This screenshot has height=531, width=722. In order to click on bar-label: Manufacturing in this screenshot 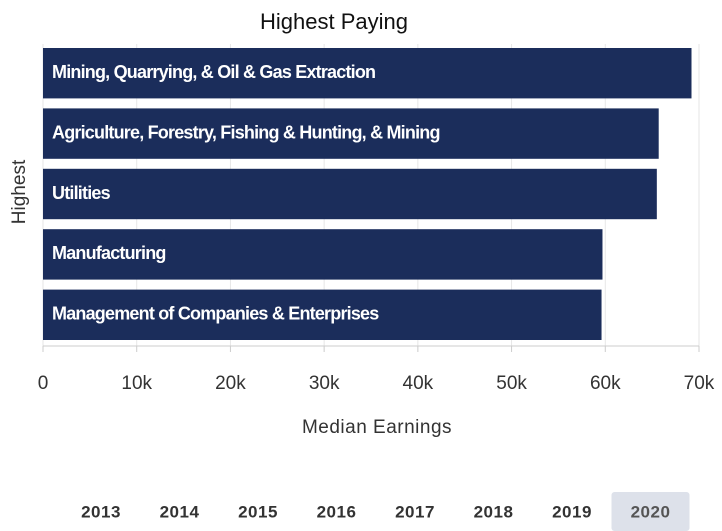, I will do `click(109, 253)`.